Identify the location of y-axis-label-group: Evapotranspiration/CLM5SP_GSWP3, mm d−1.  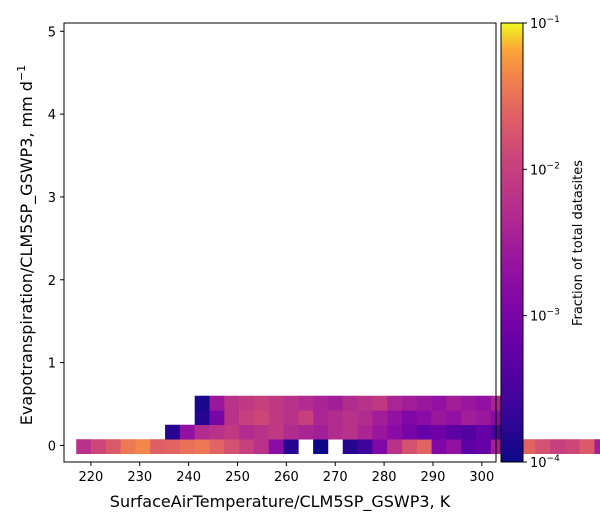
(26, 245).